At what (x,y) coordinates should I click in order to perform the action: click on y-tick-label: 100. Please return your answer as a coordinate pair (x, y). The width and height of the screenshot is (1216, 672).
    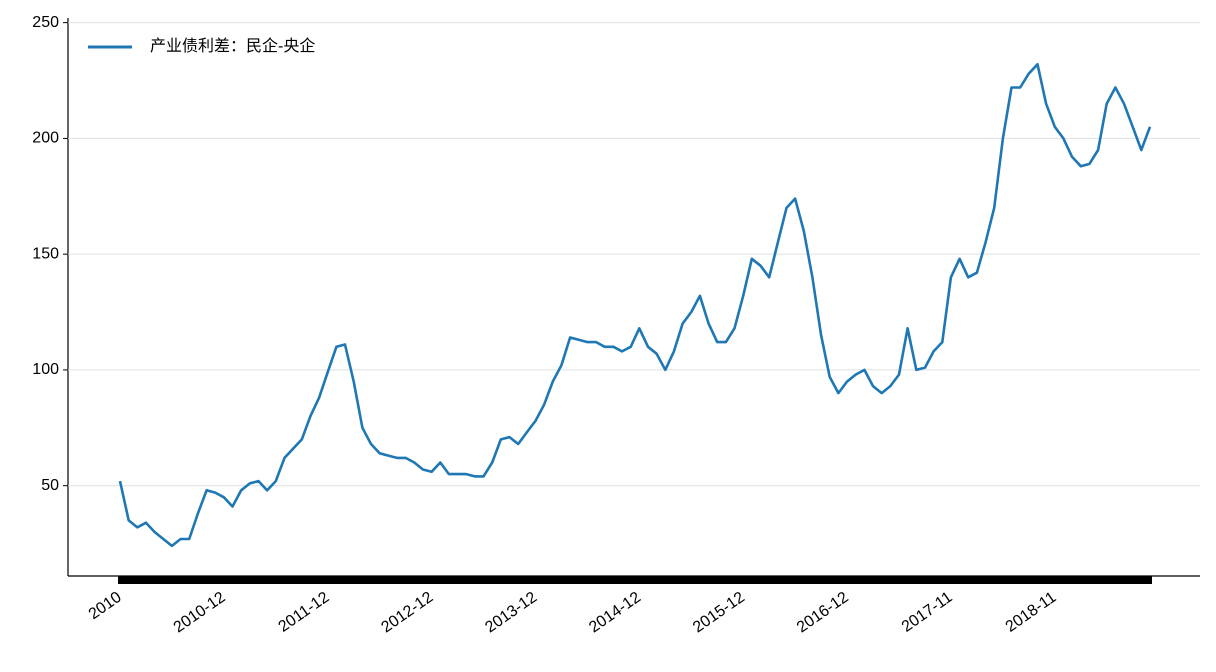
    Looking at the image, I should click on (45, 369).